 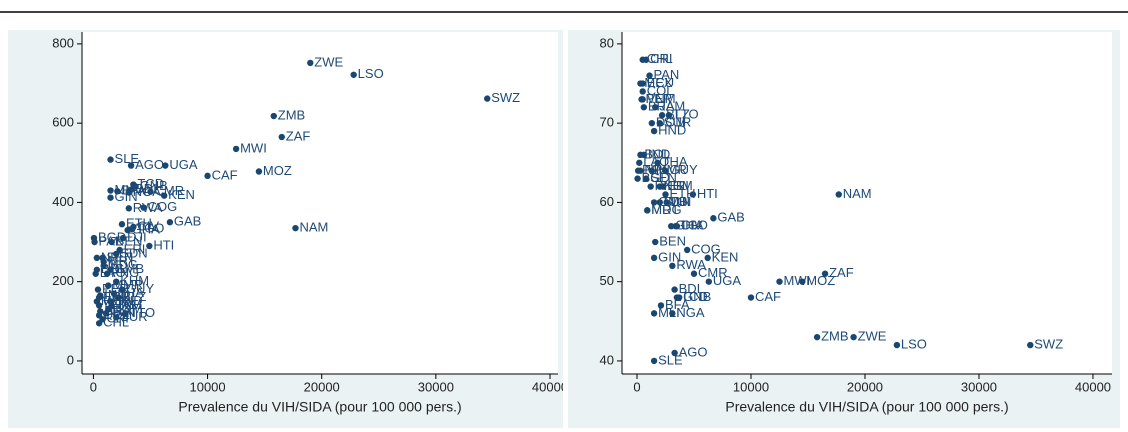 What do you see at coordinates (730, 217) in the screenshot?
I see `point-label: GAB` at bounding box center [730, 217].